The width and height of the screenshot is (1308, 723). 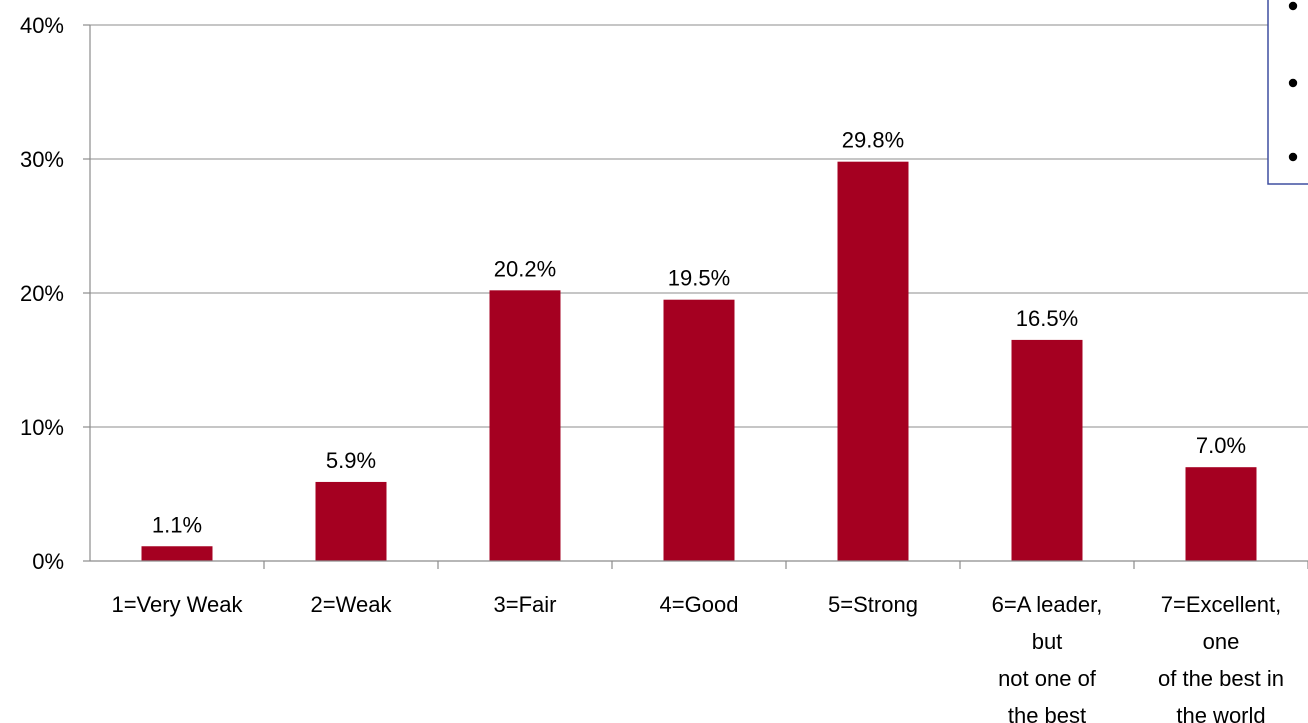 I want to click on y-tick-label: 10%, so click(x=42, y=427).